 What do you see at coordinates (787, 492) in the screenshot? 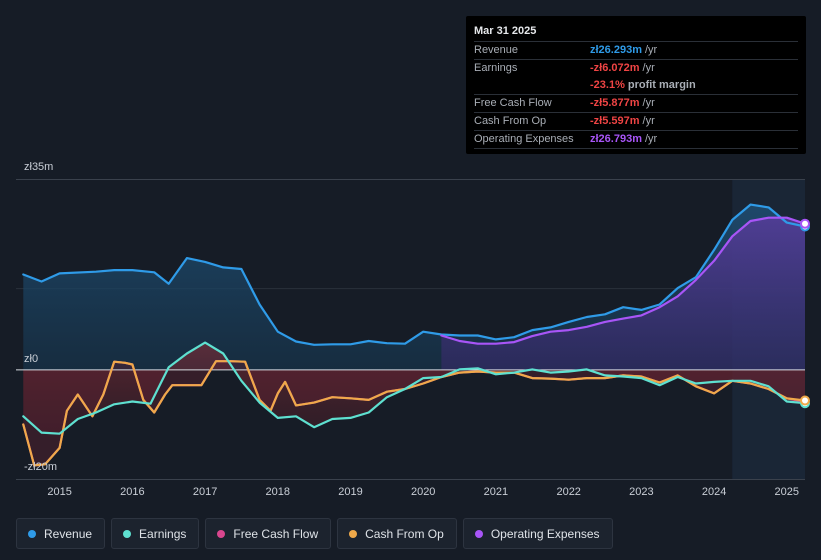
I see `x-tick-label: 2025` at bounding box center [787, 492].